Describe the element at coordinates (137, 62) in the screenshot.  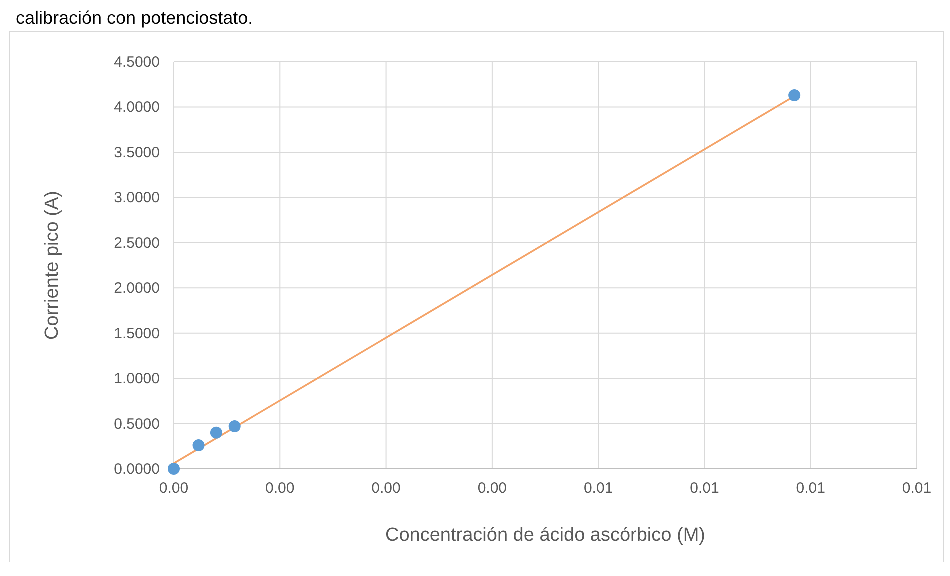
I see `y-tick-label: 4.5000` at that location.